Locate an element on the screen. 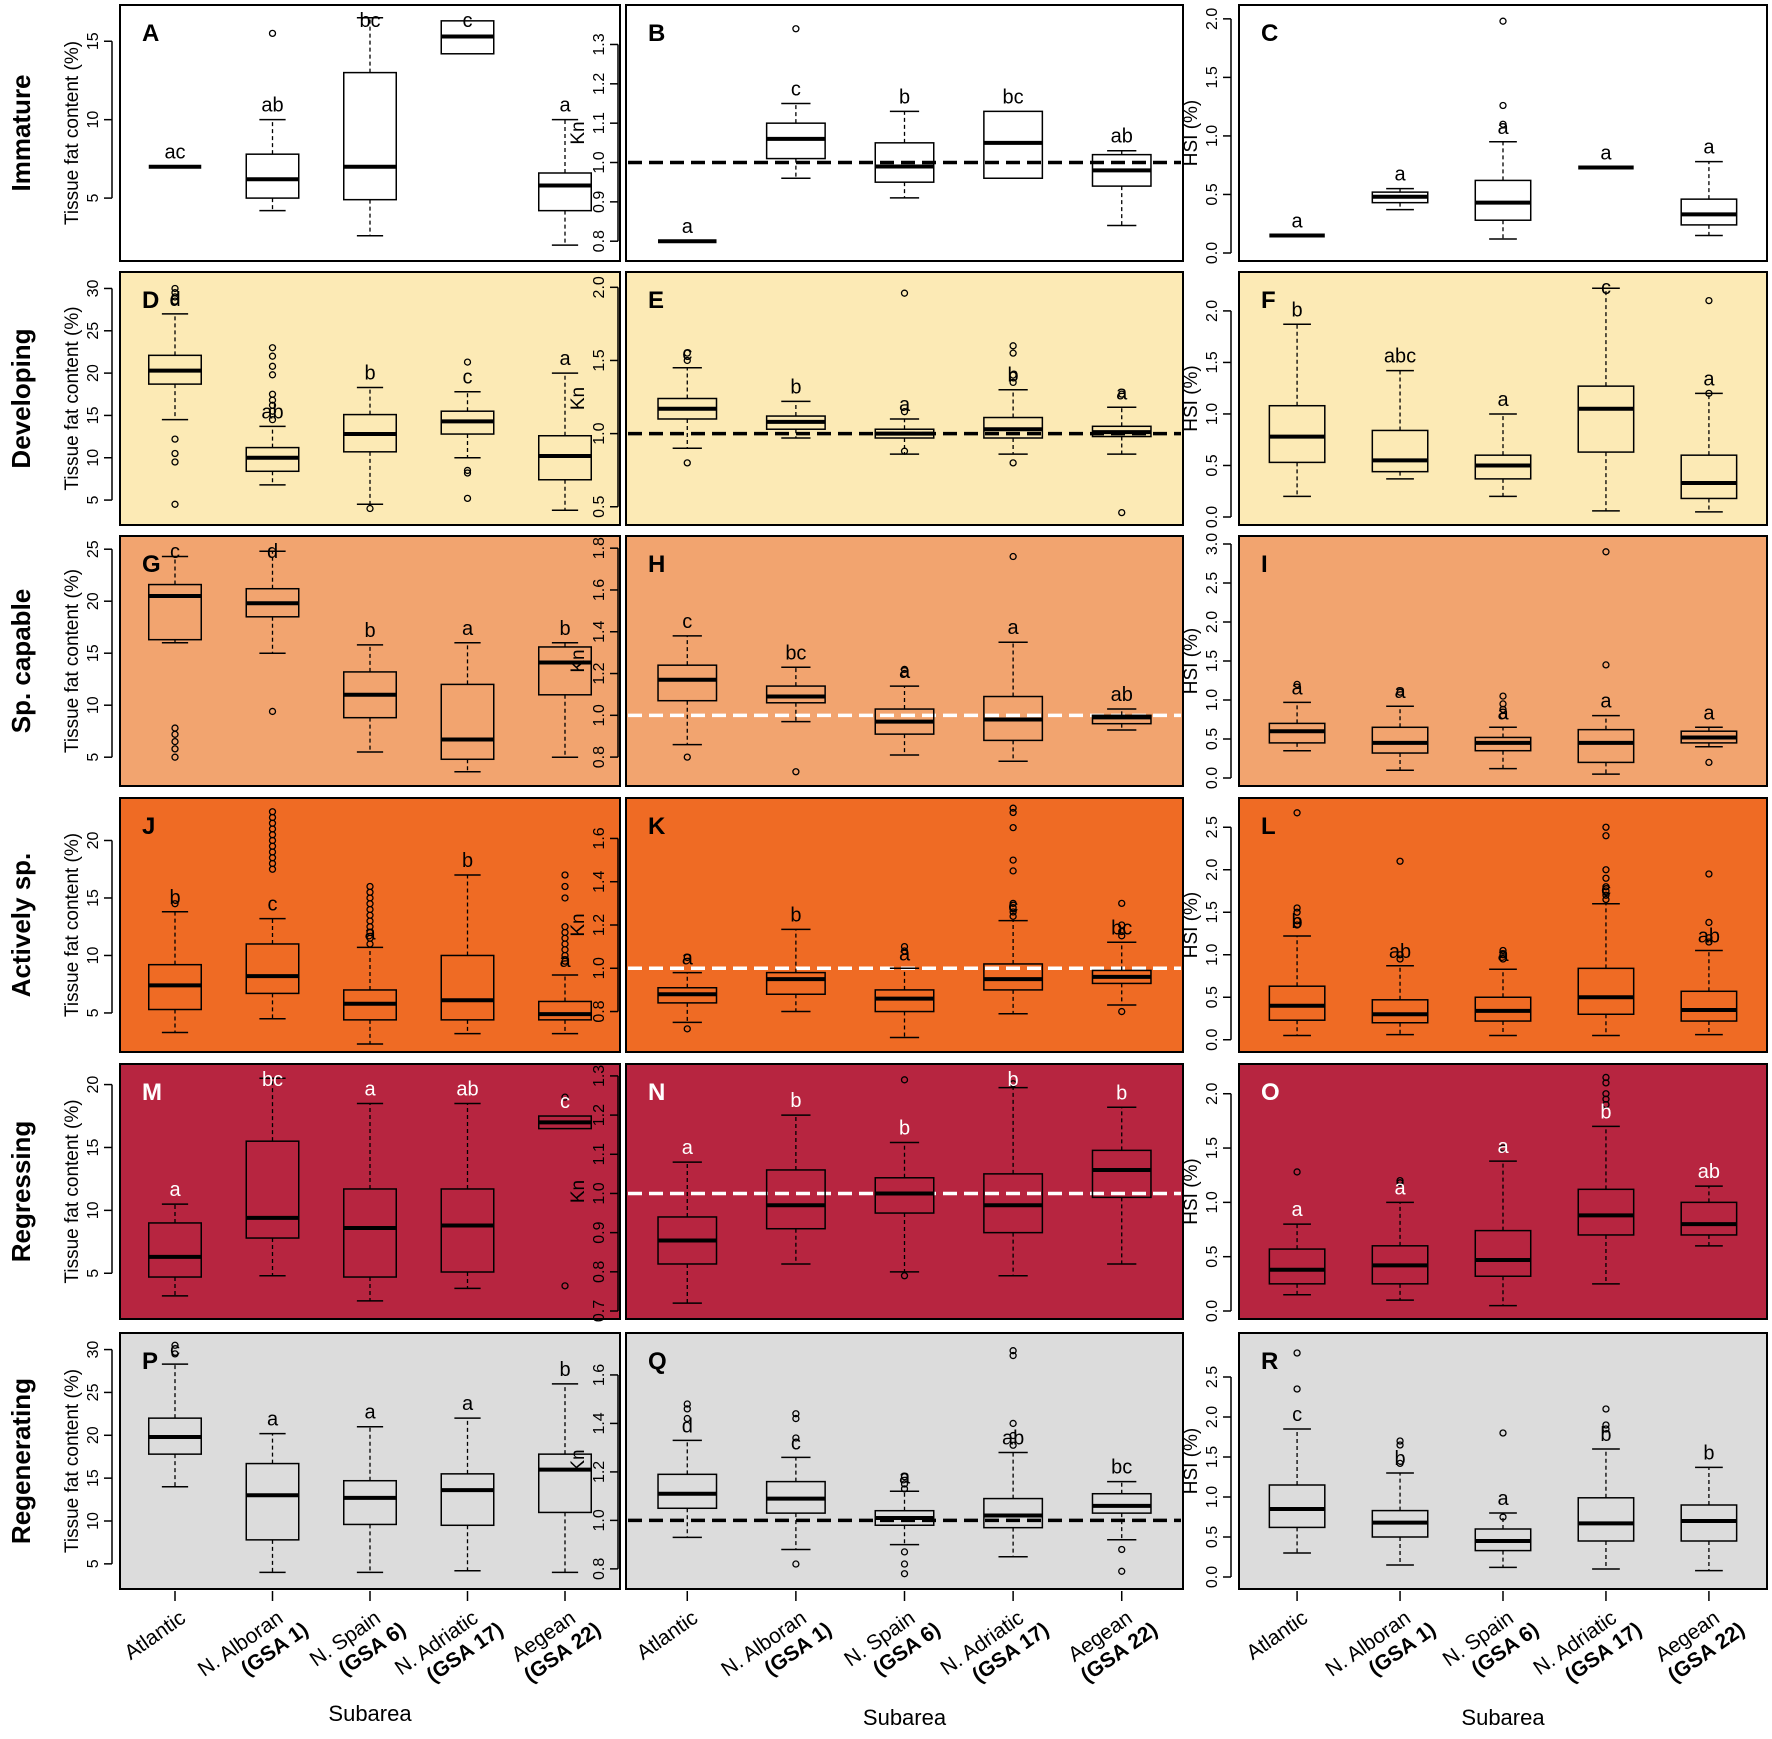 The image size is (1772, 1739). panel-letter: J is located at coordinates (148, 826).